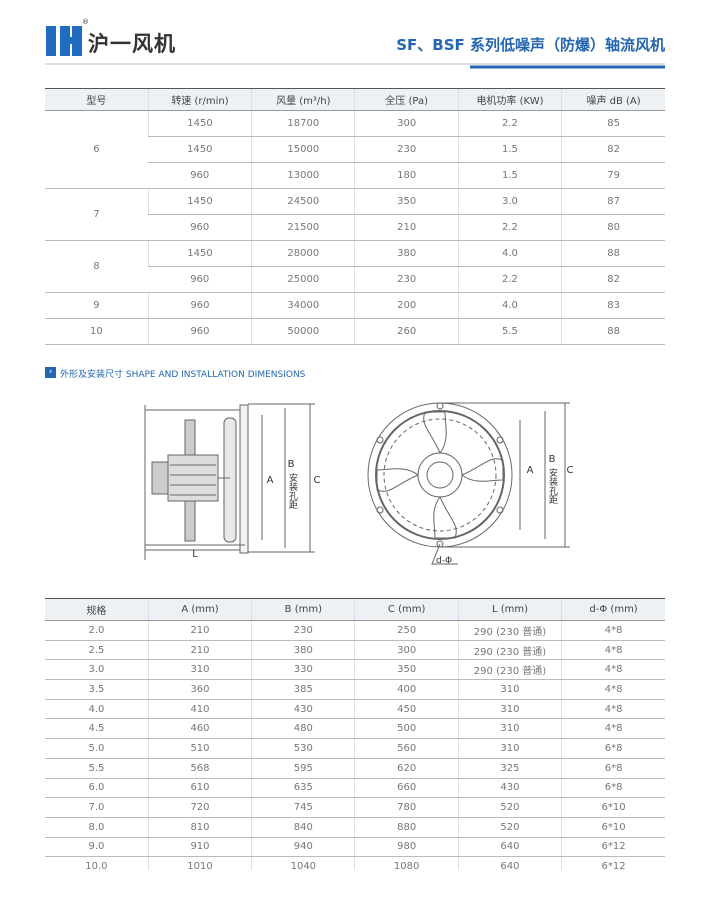 The height and width of the screenshot is (901, 705). Describe the element at coordinates (509, 201) in the screenshot. I see `table-cell: 3.0` at that location.